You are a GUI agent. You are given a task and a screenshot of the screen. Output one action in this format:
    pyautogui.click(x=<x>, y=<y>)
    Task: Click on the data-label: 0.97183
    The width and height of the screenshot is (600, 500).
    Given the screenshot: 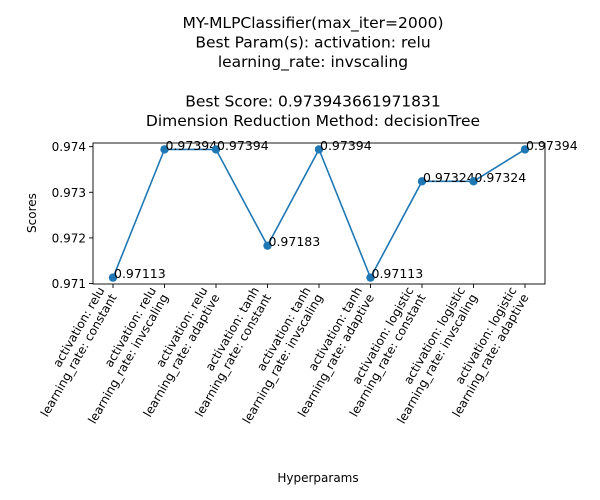 What is the action you would take?
    pyautogui.click(x=295, y=241)
    